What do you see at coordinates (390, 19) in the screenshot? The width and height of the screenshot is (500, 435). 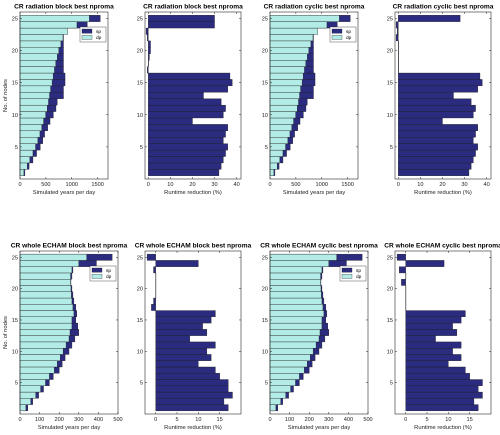 I see `y-tick-label: 25` at bounding box center [390, 19].